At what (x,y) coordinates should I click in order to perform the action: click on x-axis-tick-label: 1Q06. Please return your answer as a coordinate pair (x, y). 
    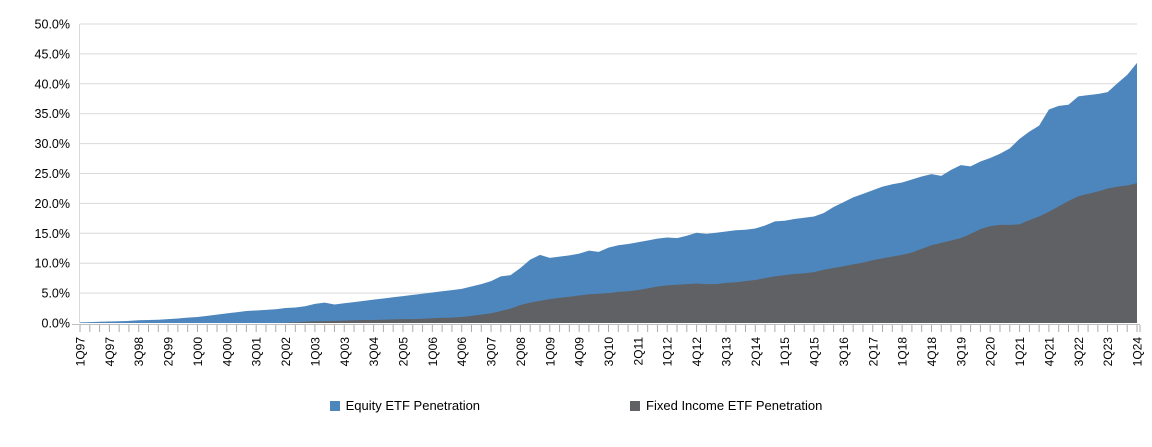
    Looking at the image, I should click on (433, 352).